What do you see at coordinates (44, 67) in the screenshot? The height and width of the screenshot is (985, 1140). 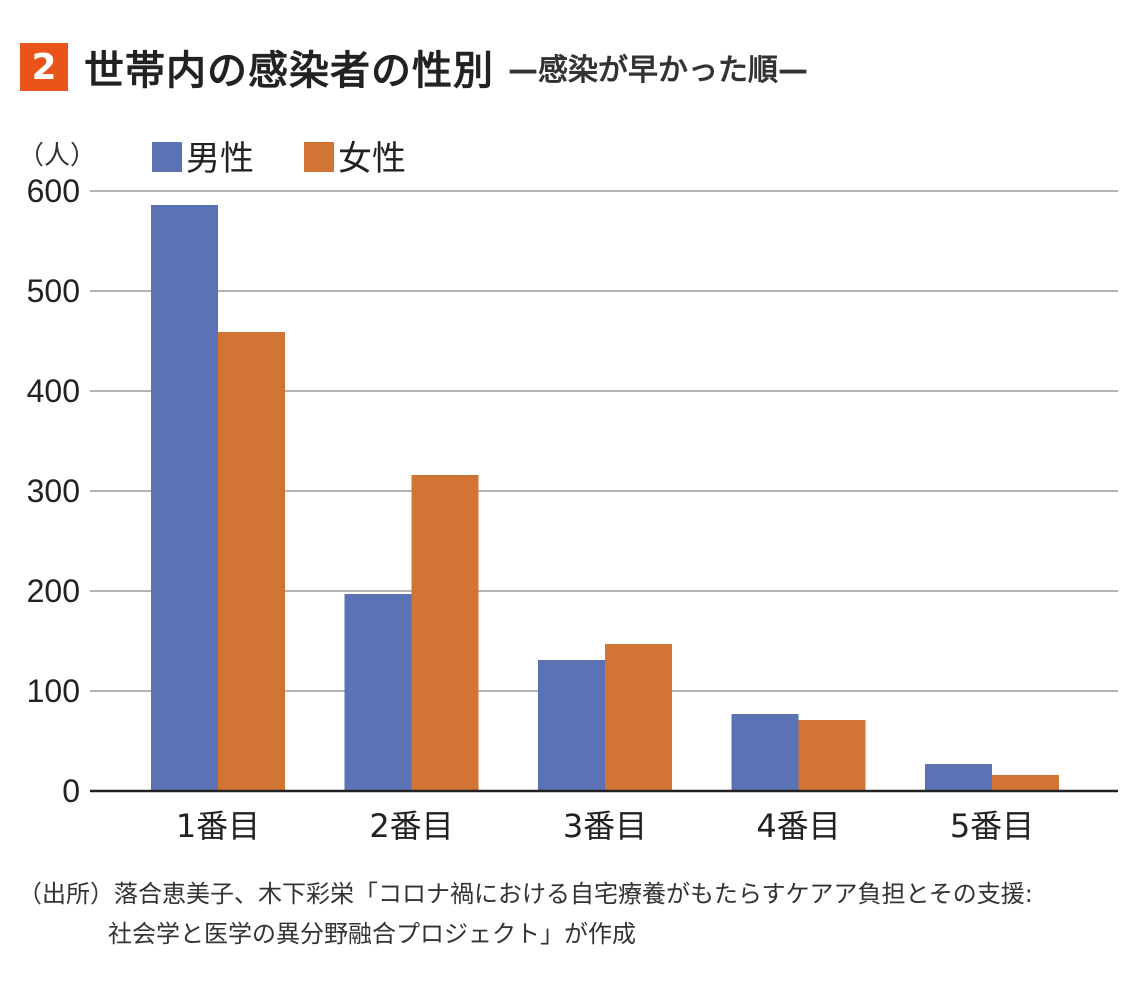 I see `figure-number-badge: 2` at bounding box center [44, 67].